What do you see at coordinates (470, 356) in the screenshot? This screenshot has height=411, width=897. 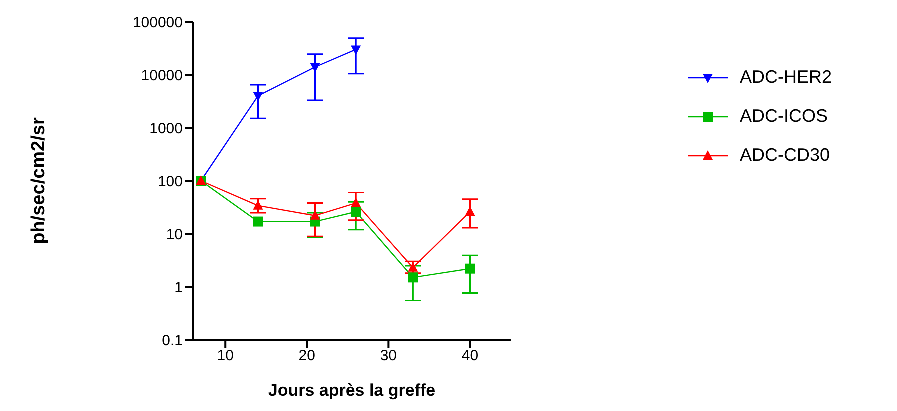 I see `x-tick-label: 40` at bounding box center [470, 356].